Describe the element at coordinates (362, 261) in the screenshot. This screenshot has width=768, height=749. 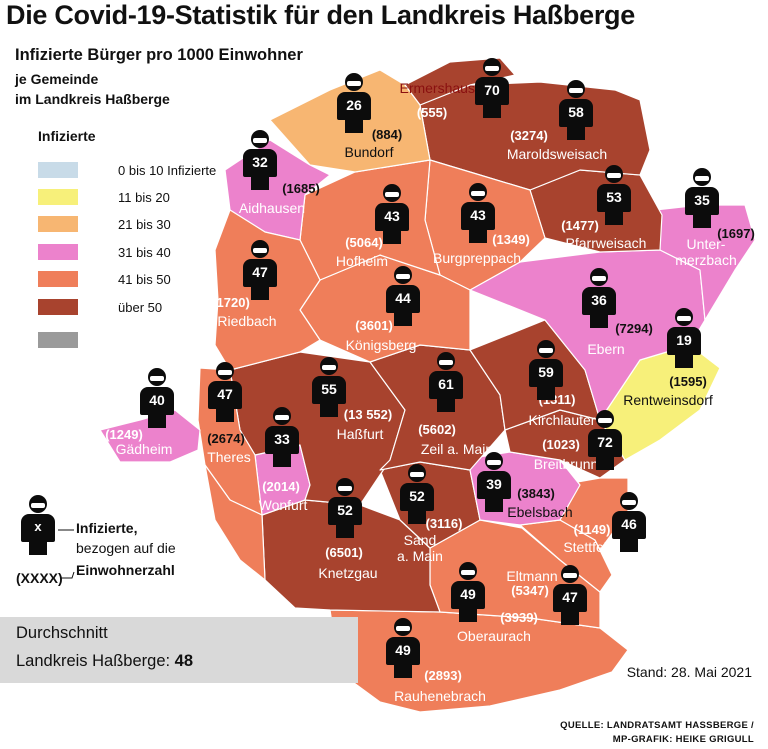
I see `muni-name-hofheim: Hofheim` at that location.